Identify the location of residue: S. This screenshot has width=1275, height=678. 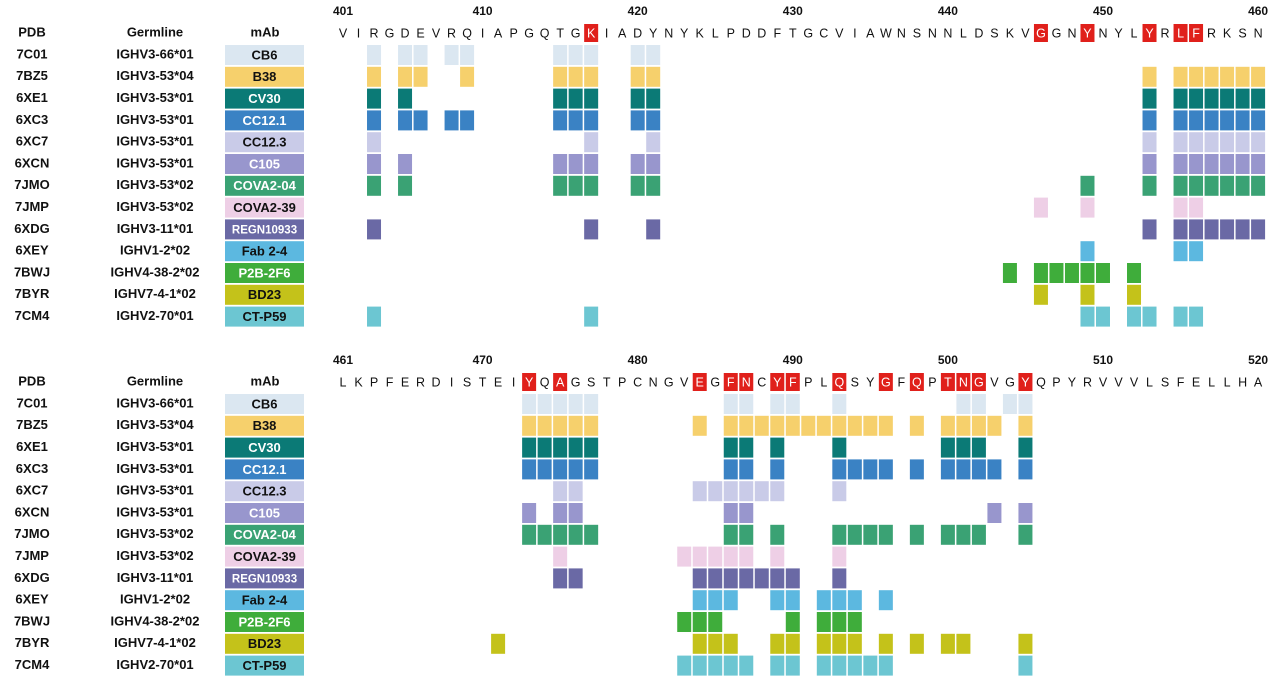
(1242, 33).